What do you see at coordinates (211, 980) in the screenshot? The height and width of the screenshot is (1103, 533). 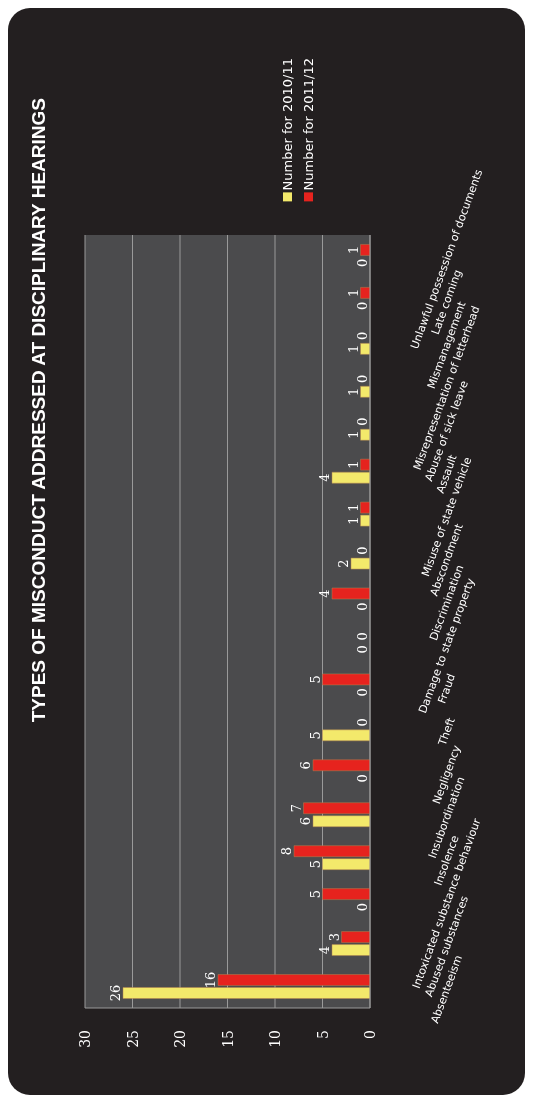 I see `data-label: 16` at bounding box center [211, 980].